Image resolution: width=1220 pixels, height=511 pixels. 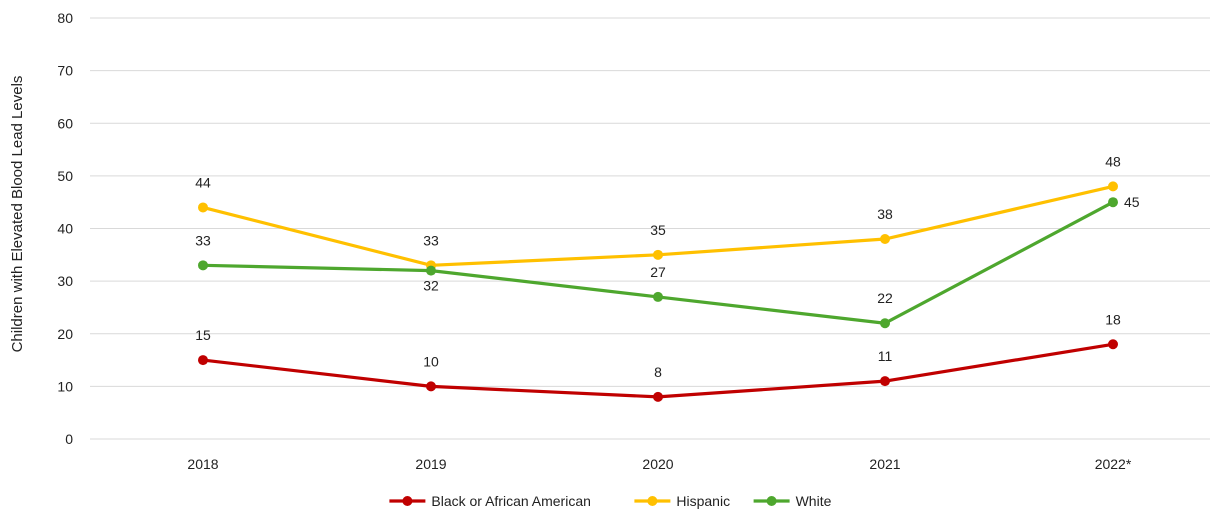 What do you see at coordinates (884, 464) in the screenshot?
I see `x-tick-label: 2021` at bounding box center [884, 464].